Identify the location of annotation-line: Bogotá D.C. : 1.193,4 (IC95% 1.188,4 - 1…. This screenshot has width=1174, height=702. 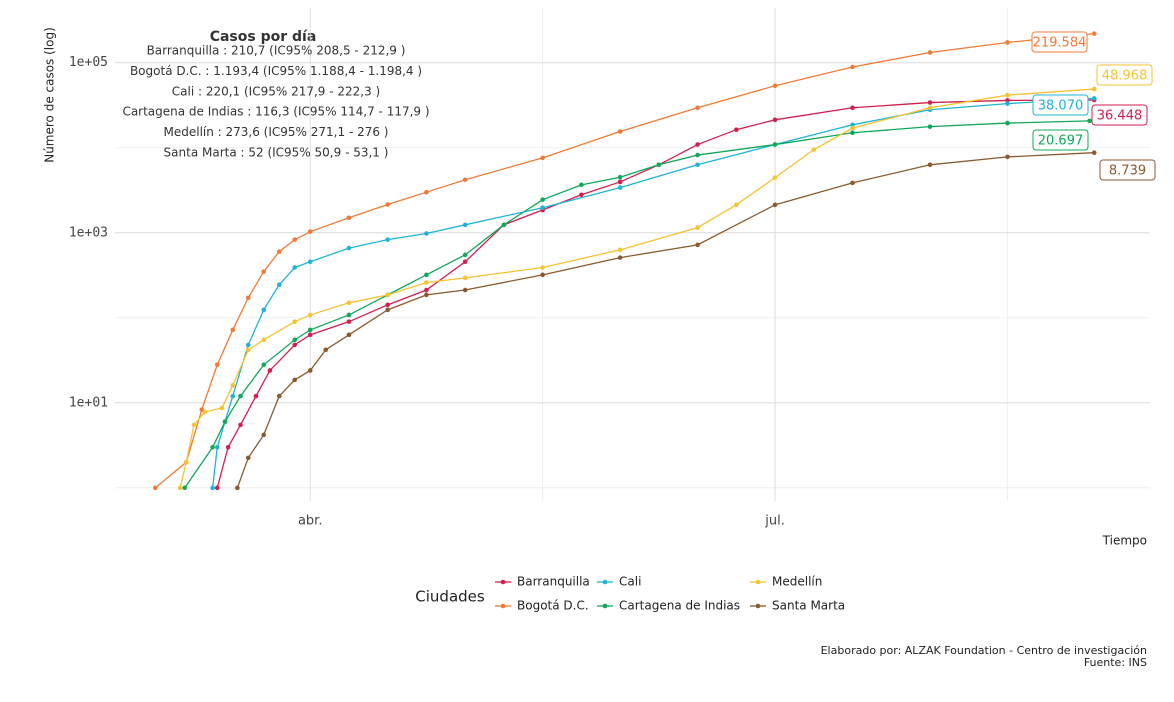
(276, 71).